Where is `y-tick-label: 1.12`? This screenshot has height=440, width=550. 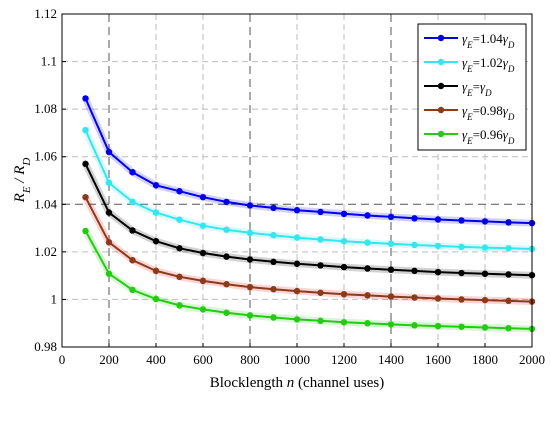 y-tick-label: 1.12 is located at coordinates (45, 13).